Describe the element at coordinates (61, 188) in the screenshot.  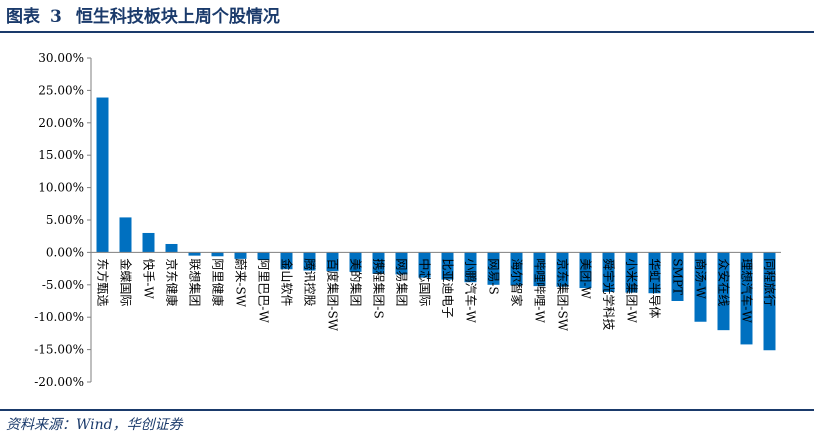
I see `y-tick-label: 10.00%` at that location.